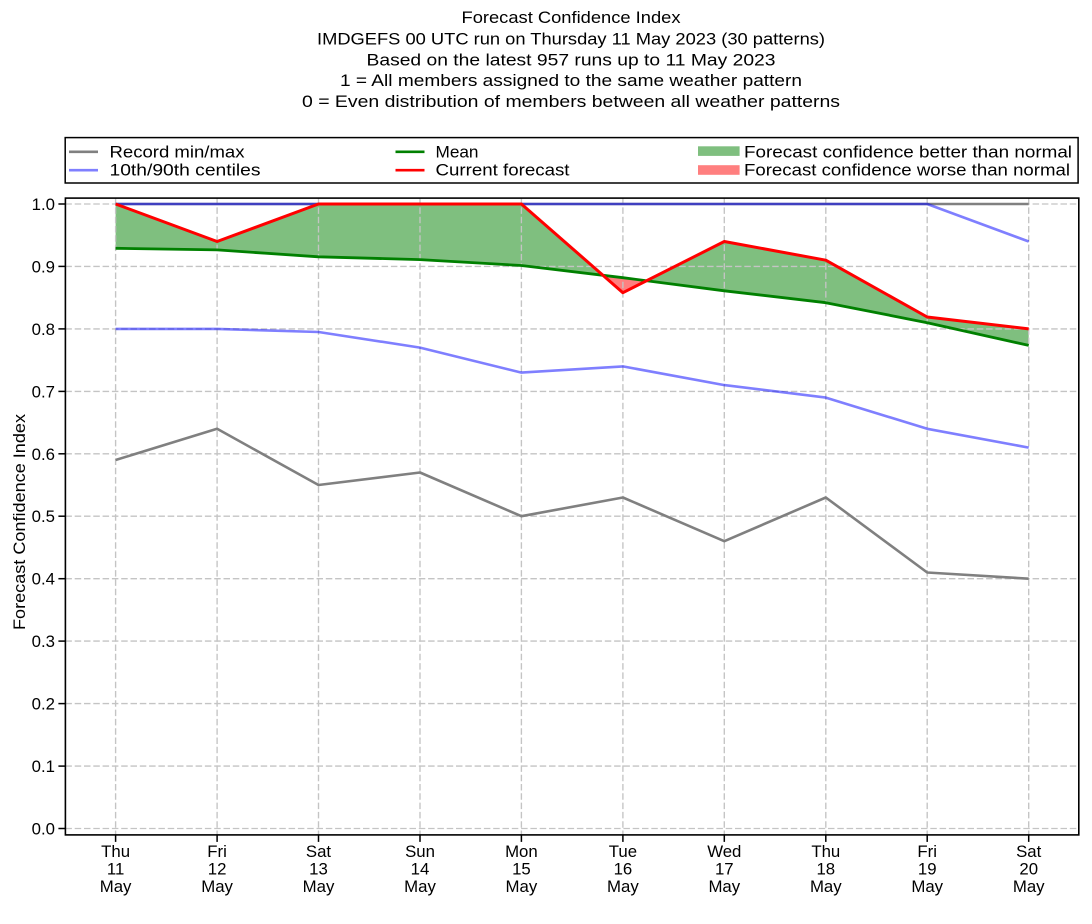  What do you see at coordinates (43, 391) in the screenshot?
I see `svg-text: 0.7` at bounding box center [43, 391].